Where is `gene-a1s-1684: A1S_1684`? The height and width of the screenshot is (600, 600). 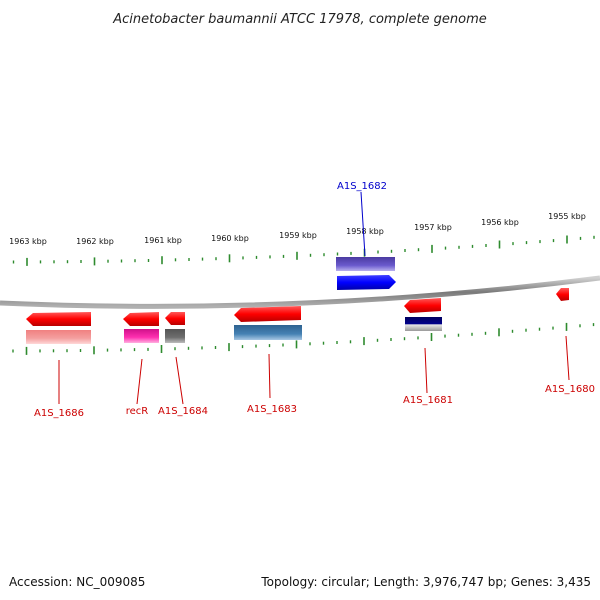 gene-a1s-1684: A1S_1684 is located at coordinates (183, 364).